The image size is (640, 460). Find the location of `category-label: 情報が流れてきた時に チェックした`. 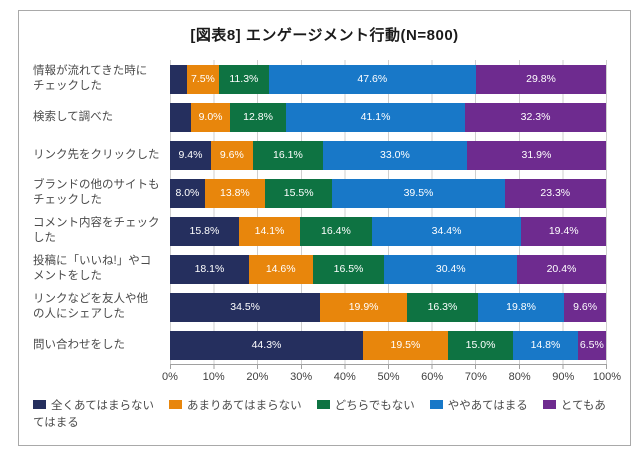

category-label: 情報が流れてきた時に チェックした is located at coordinates (90, 78).